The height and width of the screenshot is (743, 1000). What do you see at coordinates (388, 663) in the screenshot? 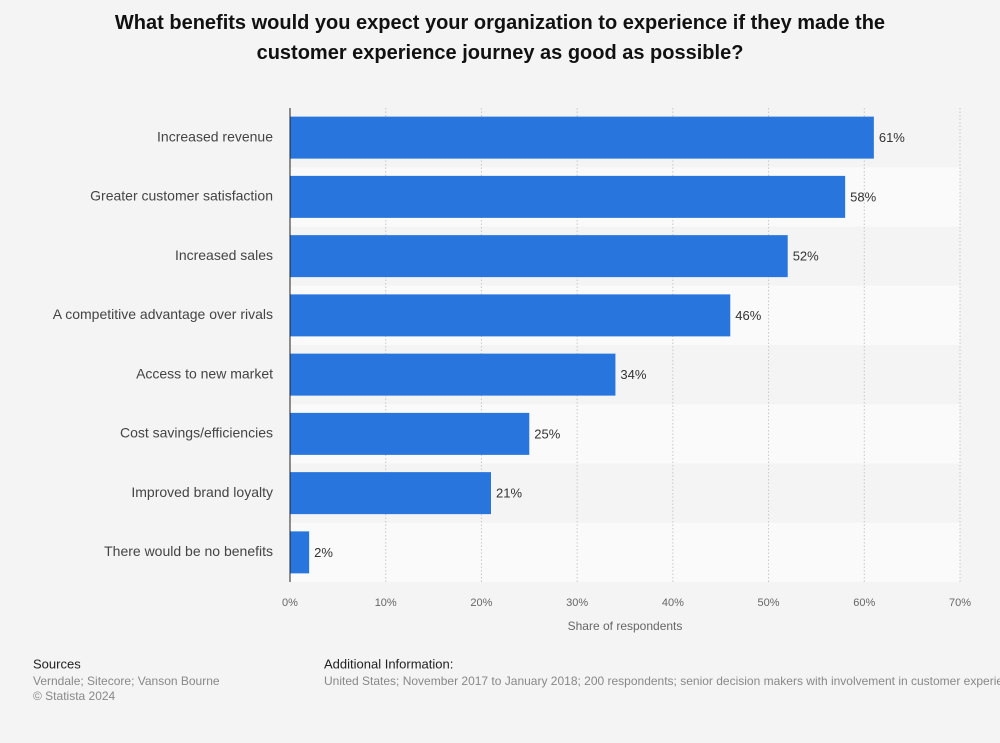
I see `info-title: Additional Information:` at bounding box center [388, 663].